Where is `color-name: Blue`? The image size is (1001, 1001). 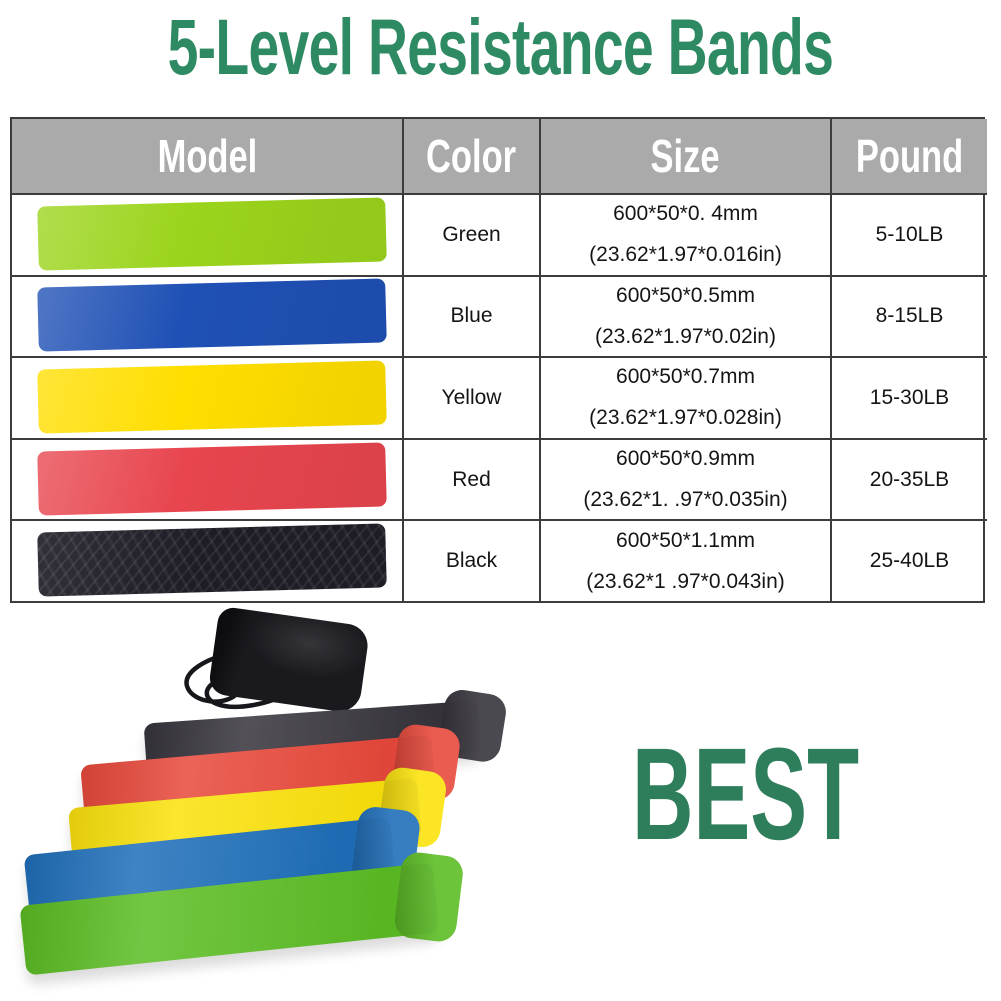 color-name: Blue is located at coordinates (471, 316).